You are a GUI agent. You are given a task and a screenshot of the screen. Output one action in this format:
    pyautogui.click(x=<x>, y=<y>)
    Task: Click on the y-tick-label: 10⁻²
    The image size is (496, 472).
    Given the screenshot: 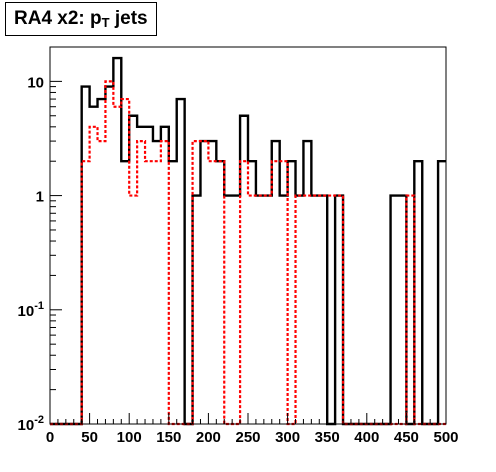 What is the action you would take?
    pyautogui.click(x=31, y=424)
    